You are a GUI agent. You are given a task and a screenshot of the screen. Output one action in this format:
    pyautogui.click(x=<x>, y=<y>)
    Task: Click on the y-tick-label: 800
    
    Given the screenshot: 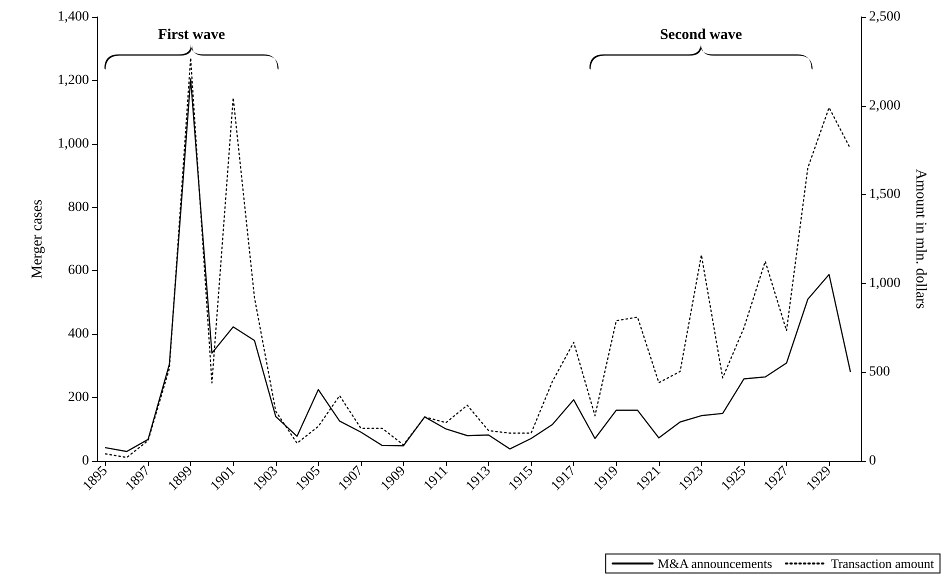 What is the action you would take?
    pyautogui.click(x=78, y=207)
    